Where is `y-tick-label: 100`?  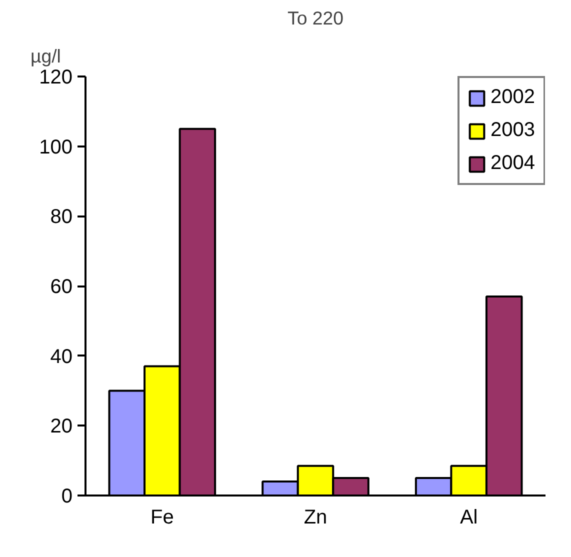 y-tick-label: 100 is located at coordinates (56, 147).